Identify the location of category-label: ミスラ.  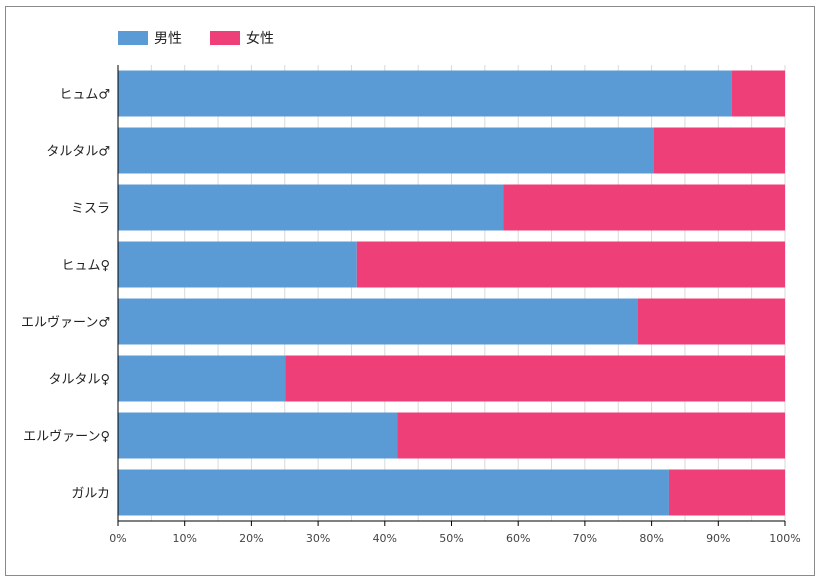
(90, 209).